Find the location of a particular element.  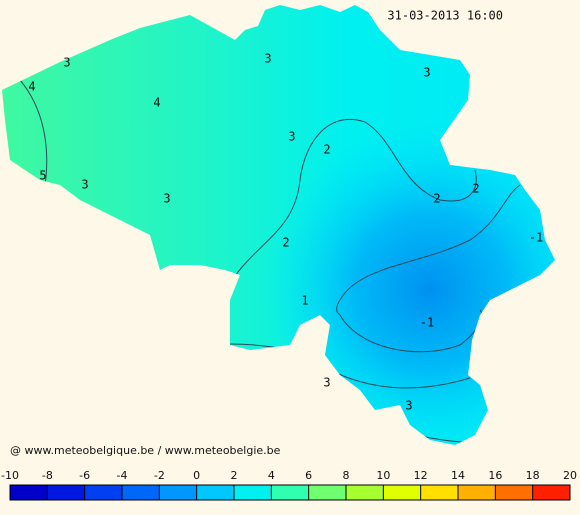

colorbar-label: 2 is located at coordinates (234, 475).